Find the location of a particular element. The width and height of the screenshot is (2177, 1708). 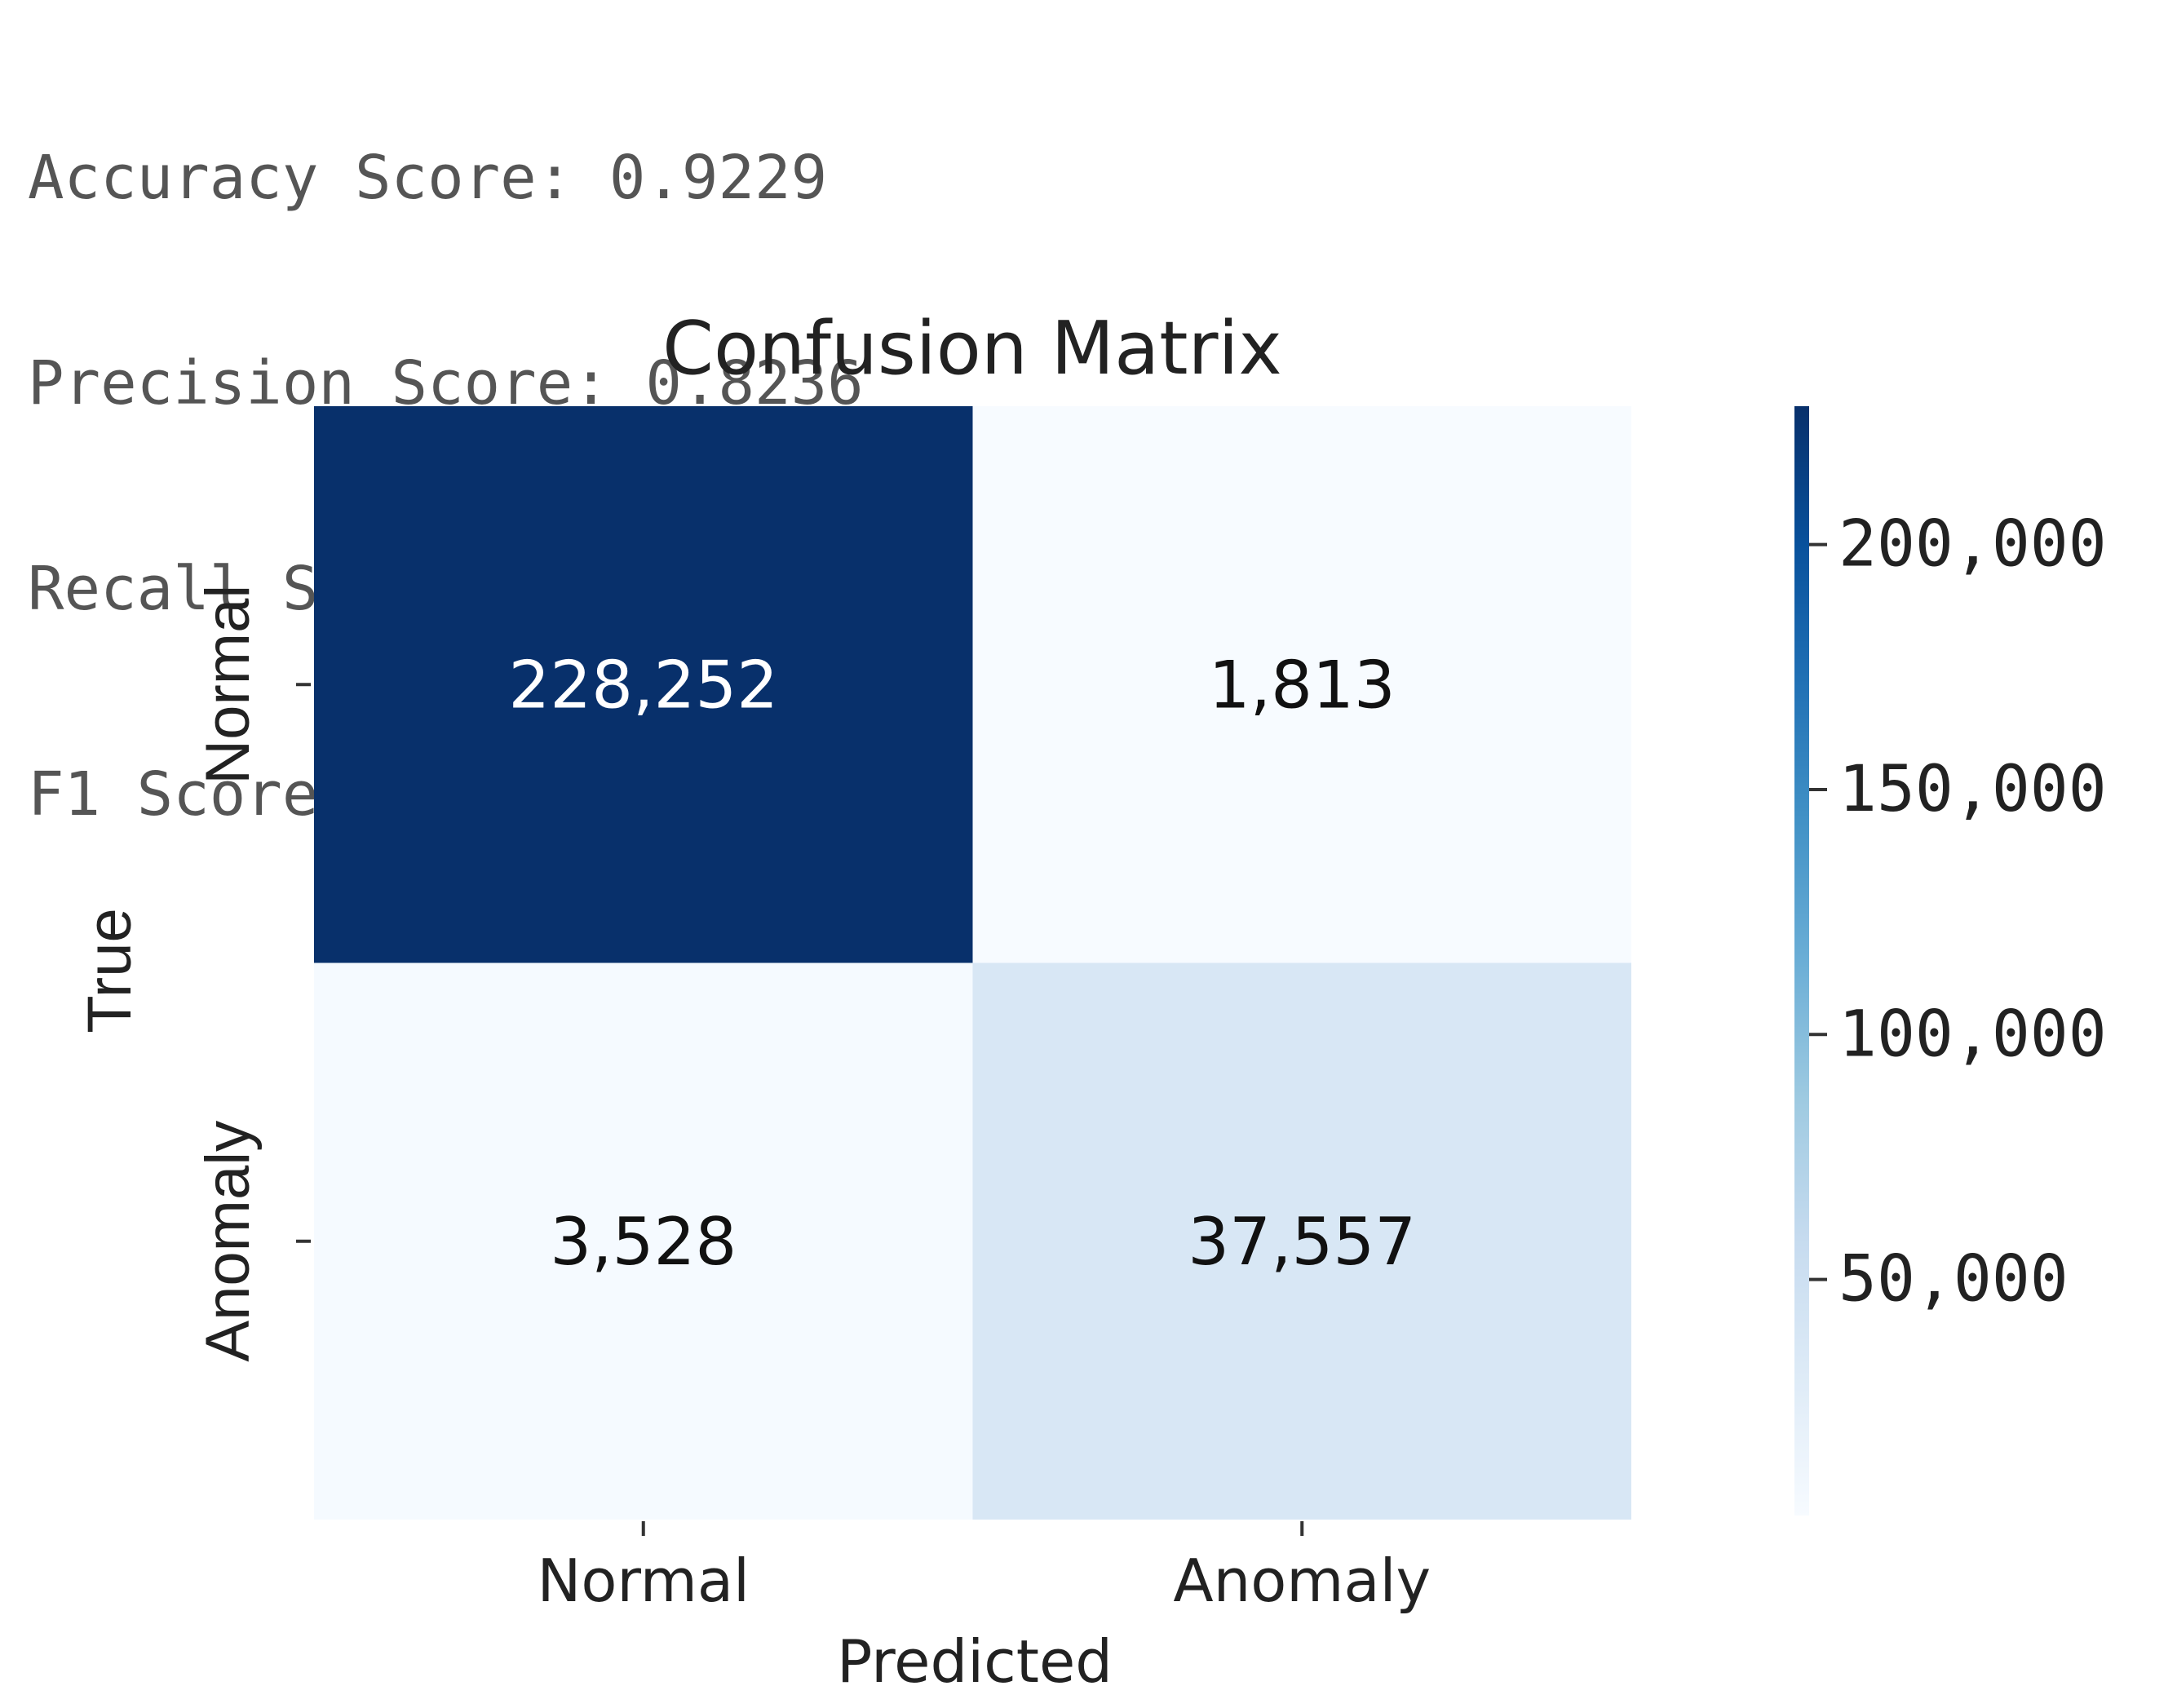

chart-title: Confusion Matrix is located at coordinates (972, 349).